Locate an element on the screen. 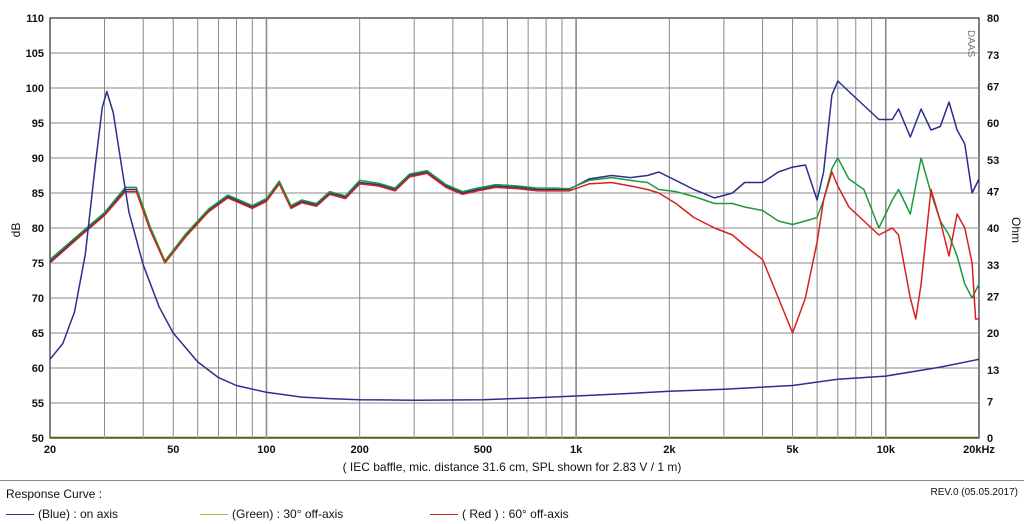  y-tick-label: 105 is located at coordinates (35, 54).